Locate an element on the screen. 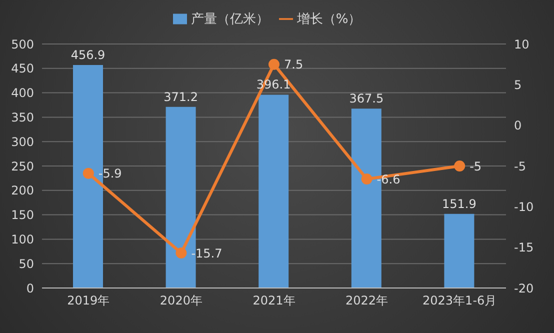 The height and width of the screenshot is (333, 554). y-tick-label: 450 is located at coordinates (22, 69).